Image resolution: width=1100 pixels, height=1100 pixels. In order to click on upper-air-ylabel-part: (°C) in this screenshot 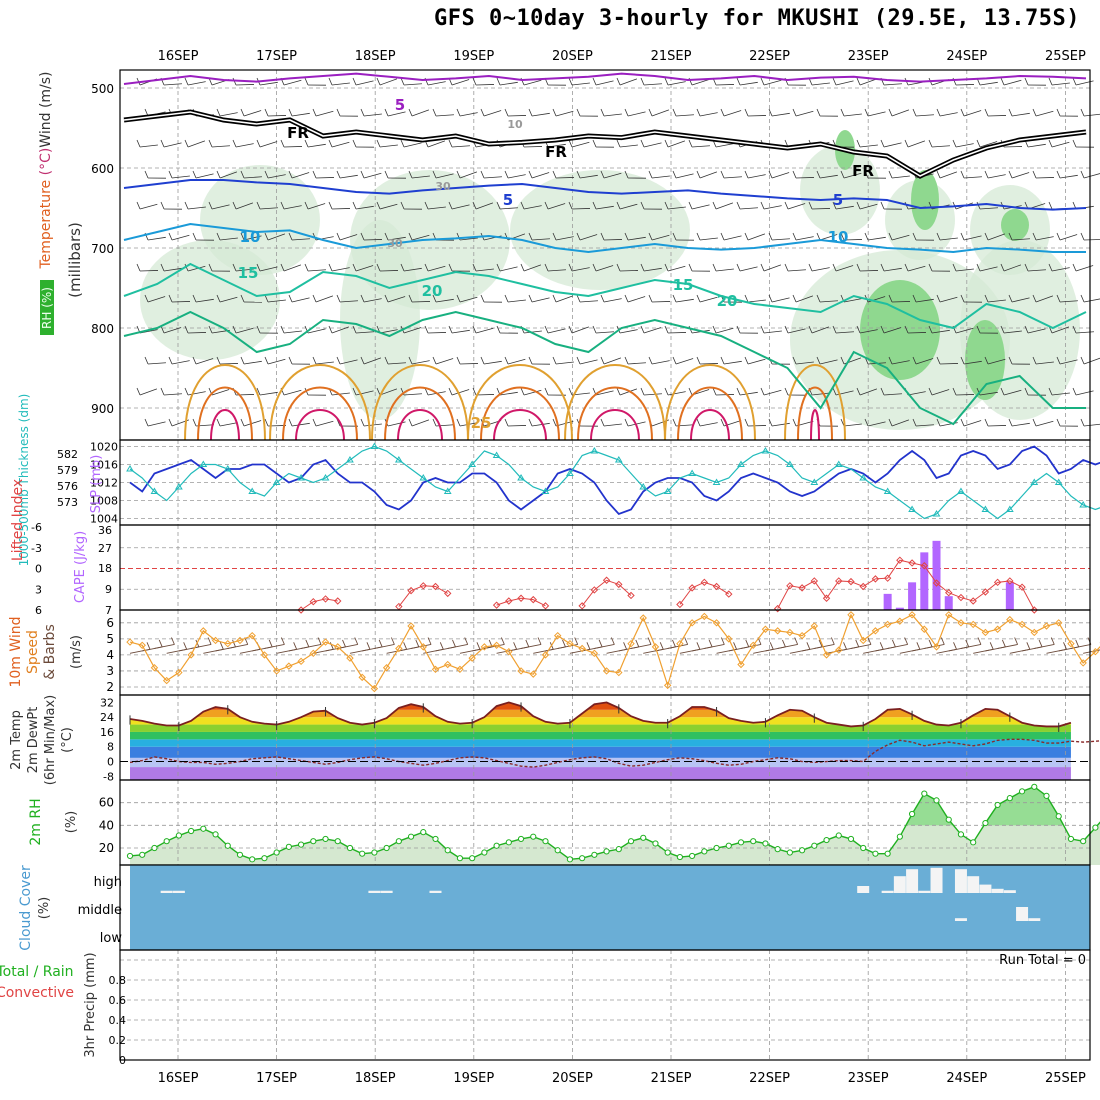, I will do `click(46, 164)`.